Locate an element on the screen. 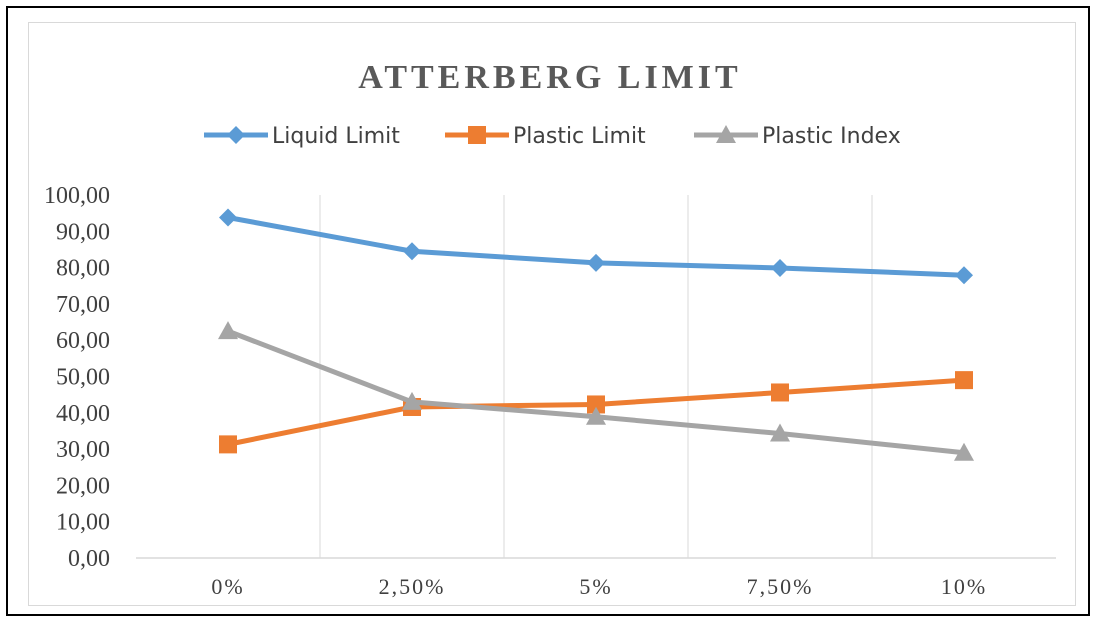 This screenshot has height=622, width=1098. y-tick-label: 40,00 is located at coordinates (83, 414).